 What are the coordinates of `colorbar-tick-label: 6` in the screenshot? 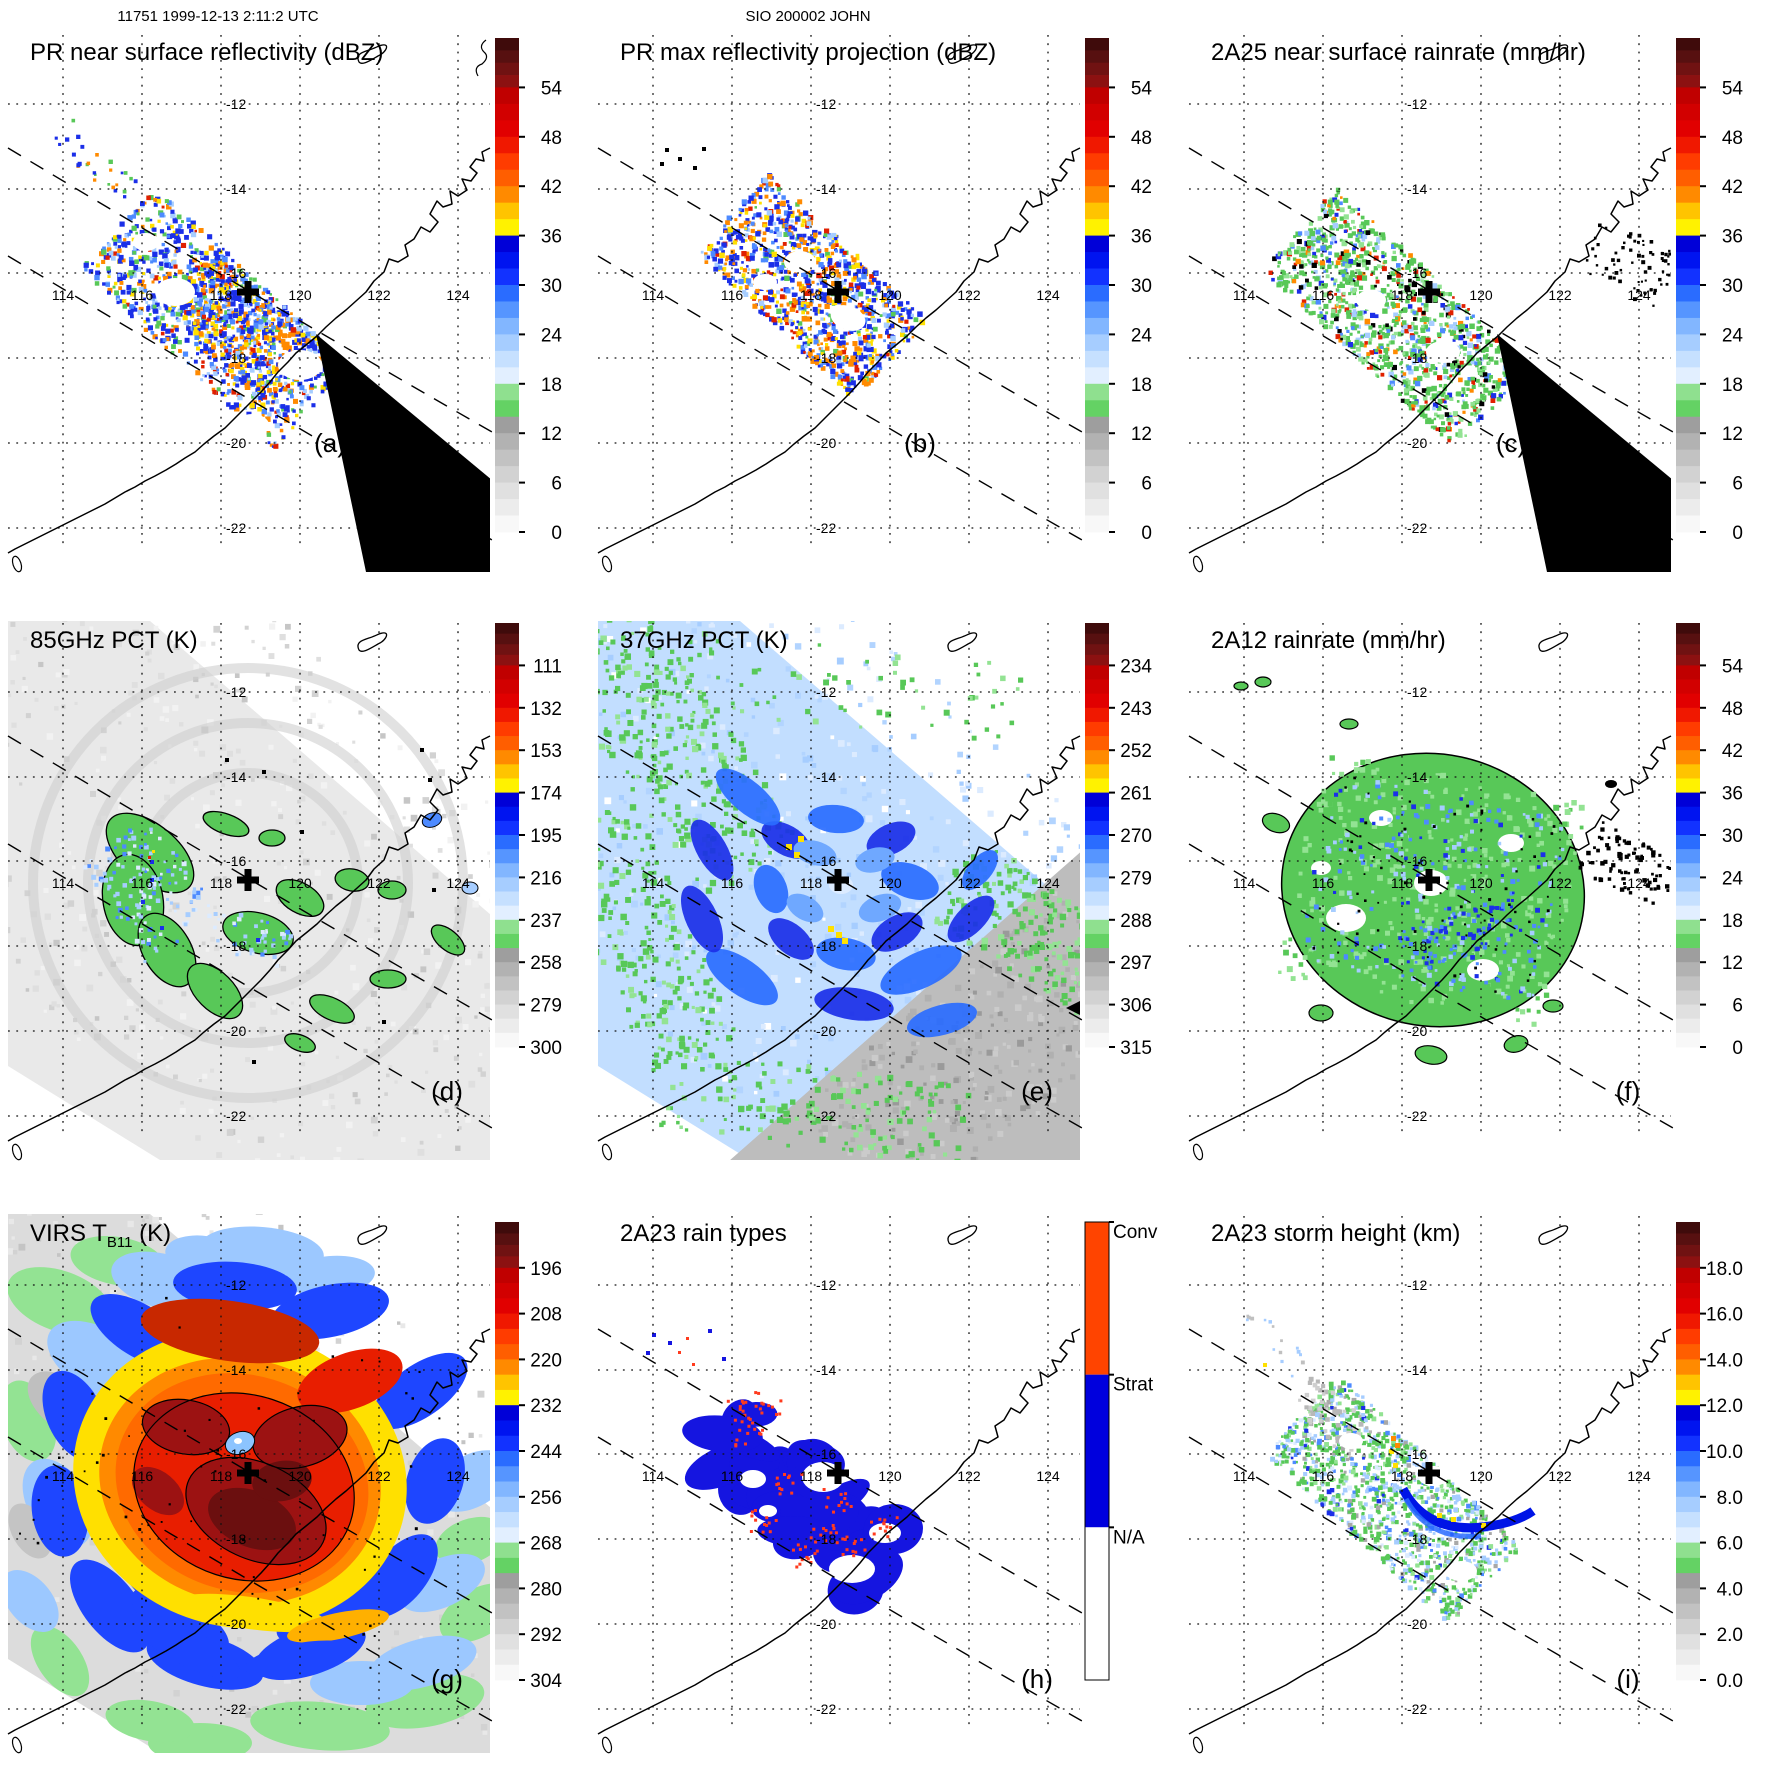 It's located at (1737, 1006).